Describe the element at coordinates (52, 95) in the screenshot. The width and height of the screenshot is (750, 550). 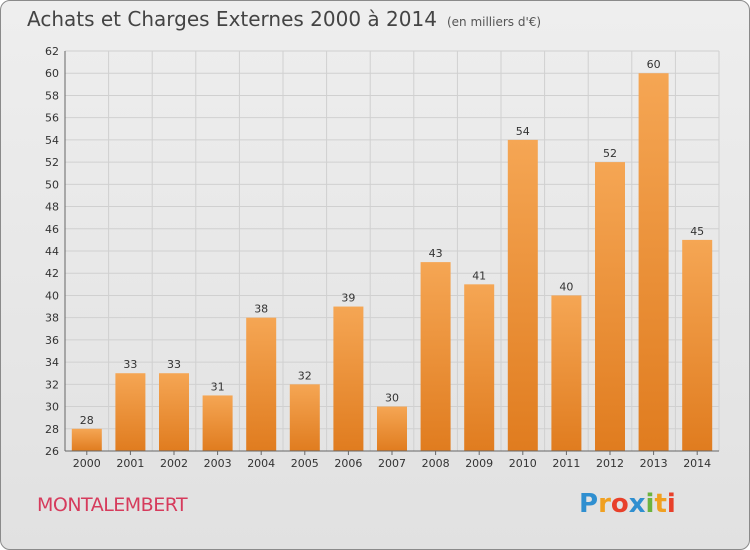
I see `y-tick-label: 58` at that location.